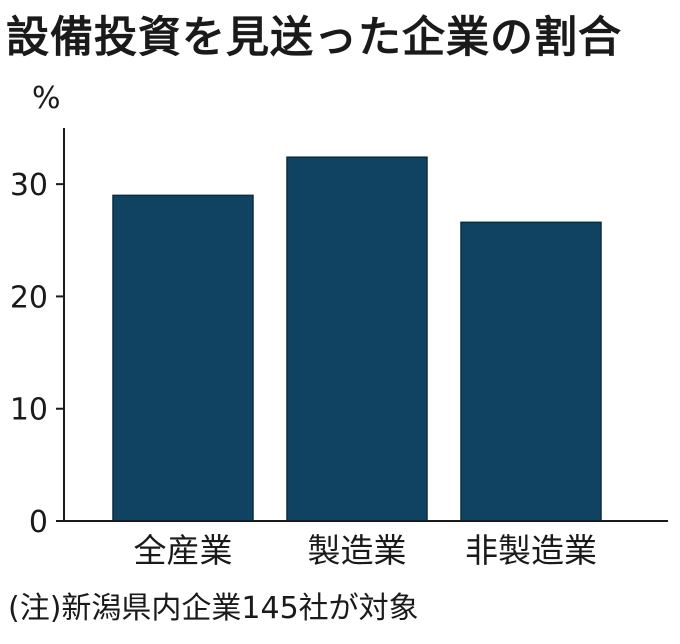 The height and width of the screenshot is (644, 680). Describe the element at coordinates (38, 522) in the screenshot. I see `y-tick-label-0: 0` at that location.